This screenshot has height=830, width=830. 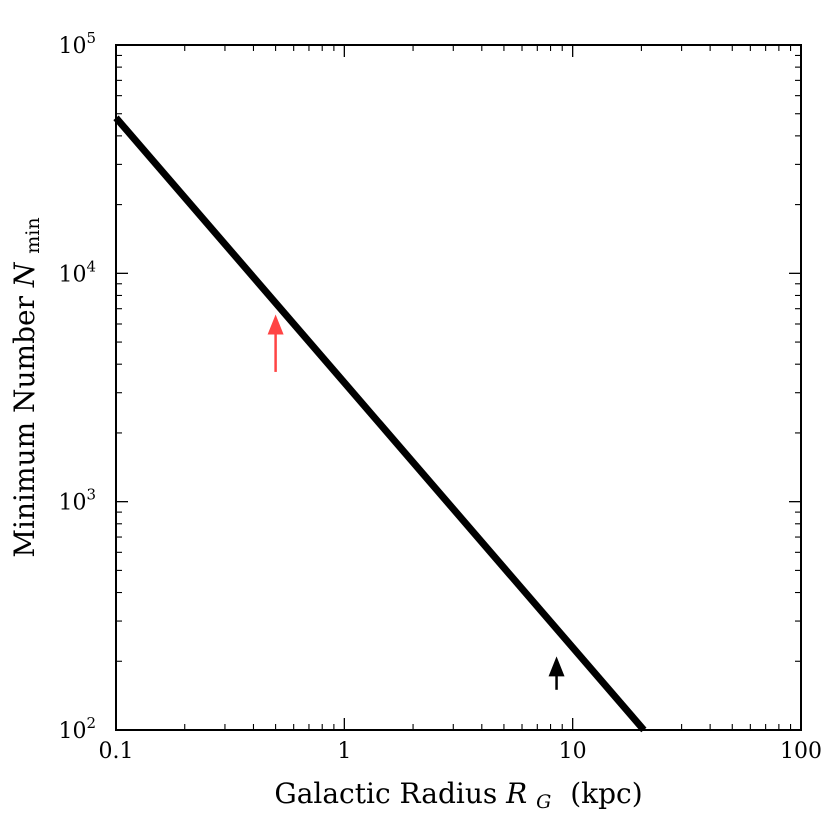 I want to click on x-tick-label: 10, so click(x=573, y=751).